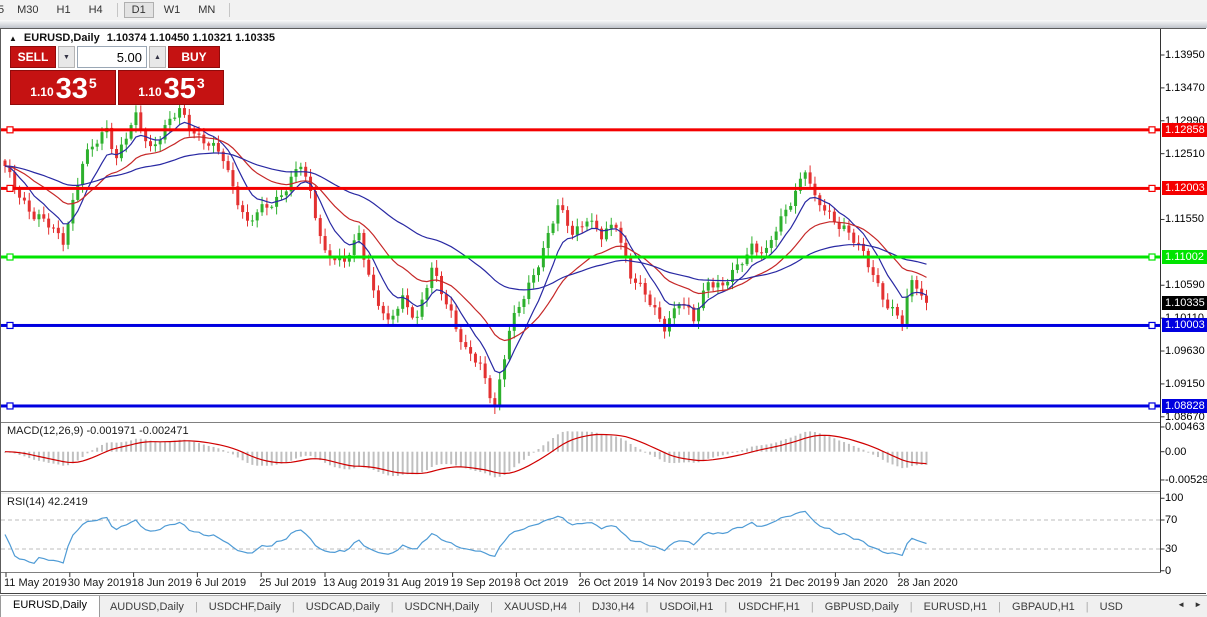 This screenshot has width=1207, height=617. I want to click on timeframe-button-d1: D1, so click(138, 10).